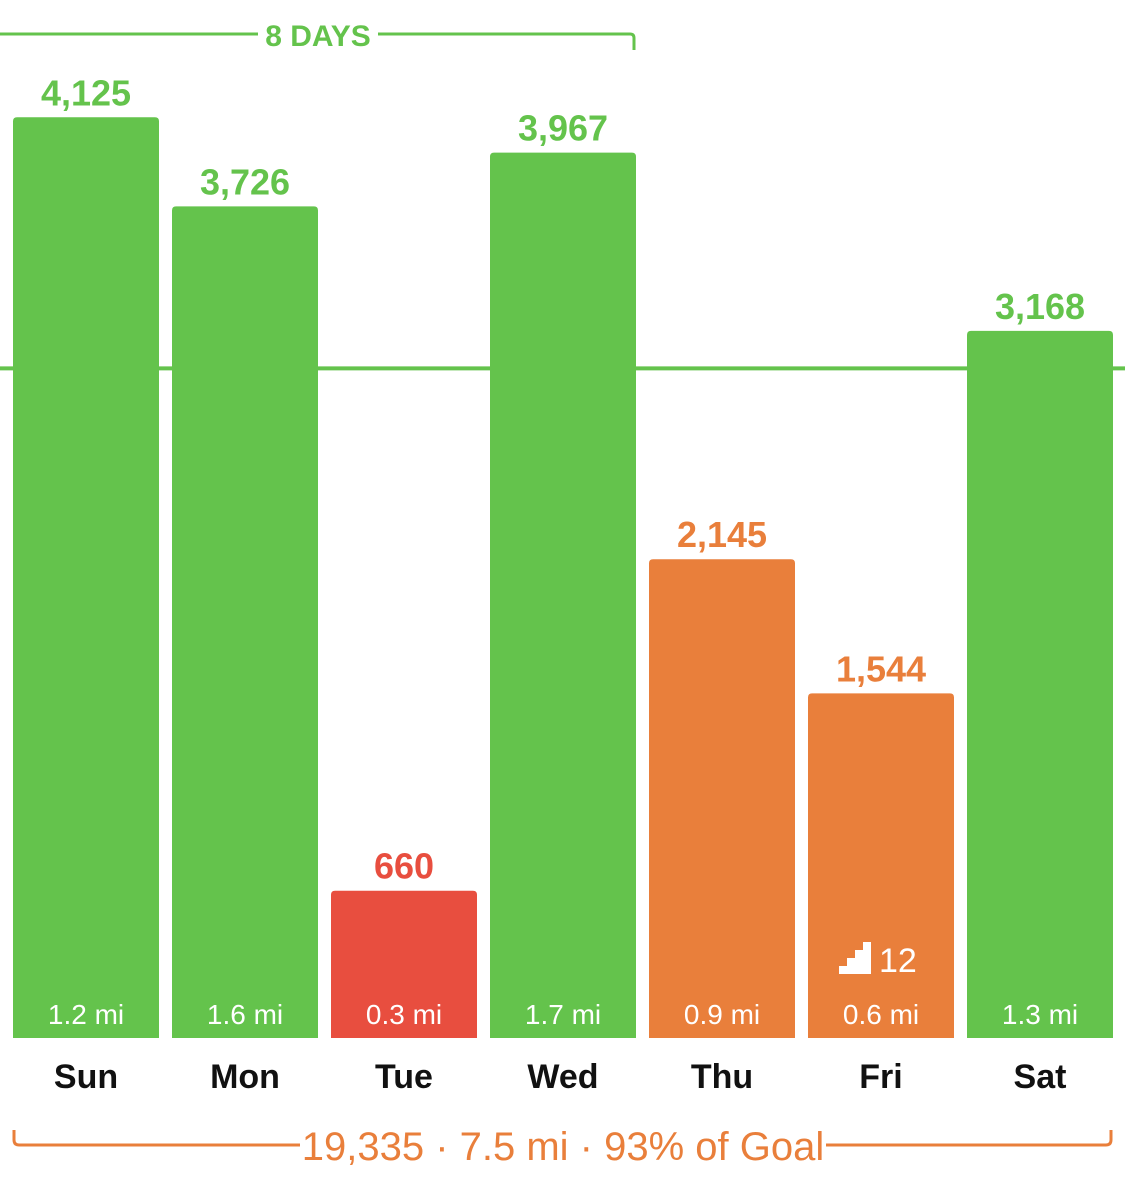 The height and width of the screenshot is (1201, 1125). Describe the element at coordinates (881, 1014) in the screenshot. I see `distance-label-fri: 0.6 mi` at that location.